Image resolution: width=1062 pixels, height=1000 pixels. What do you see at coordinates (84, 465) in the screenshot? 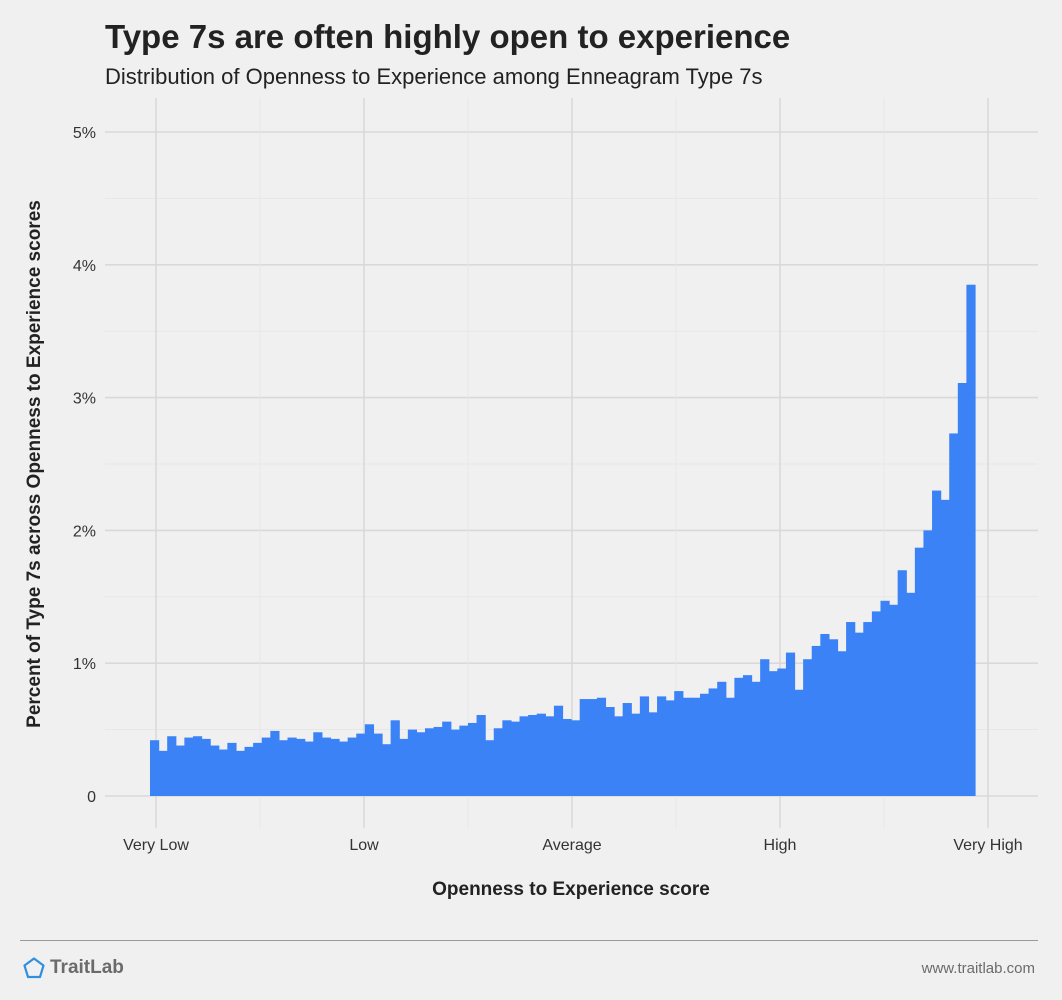
I see `y-axis-ticks: 0 1% 2% 3% 4% 5%` at bounding box center [84, 465].